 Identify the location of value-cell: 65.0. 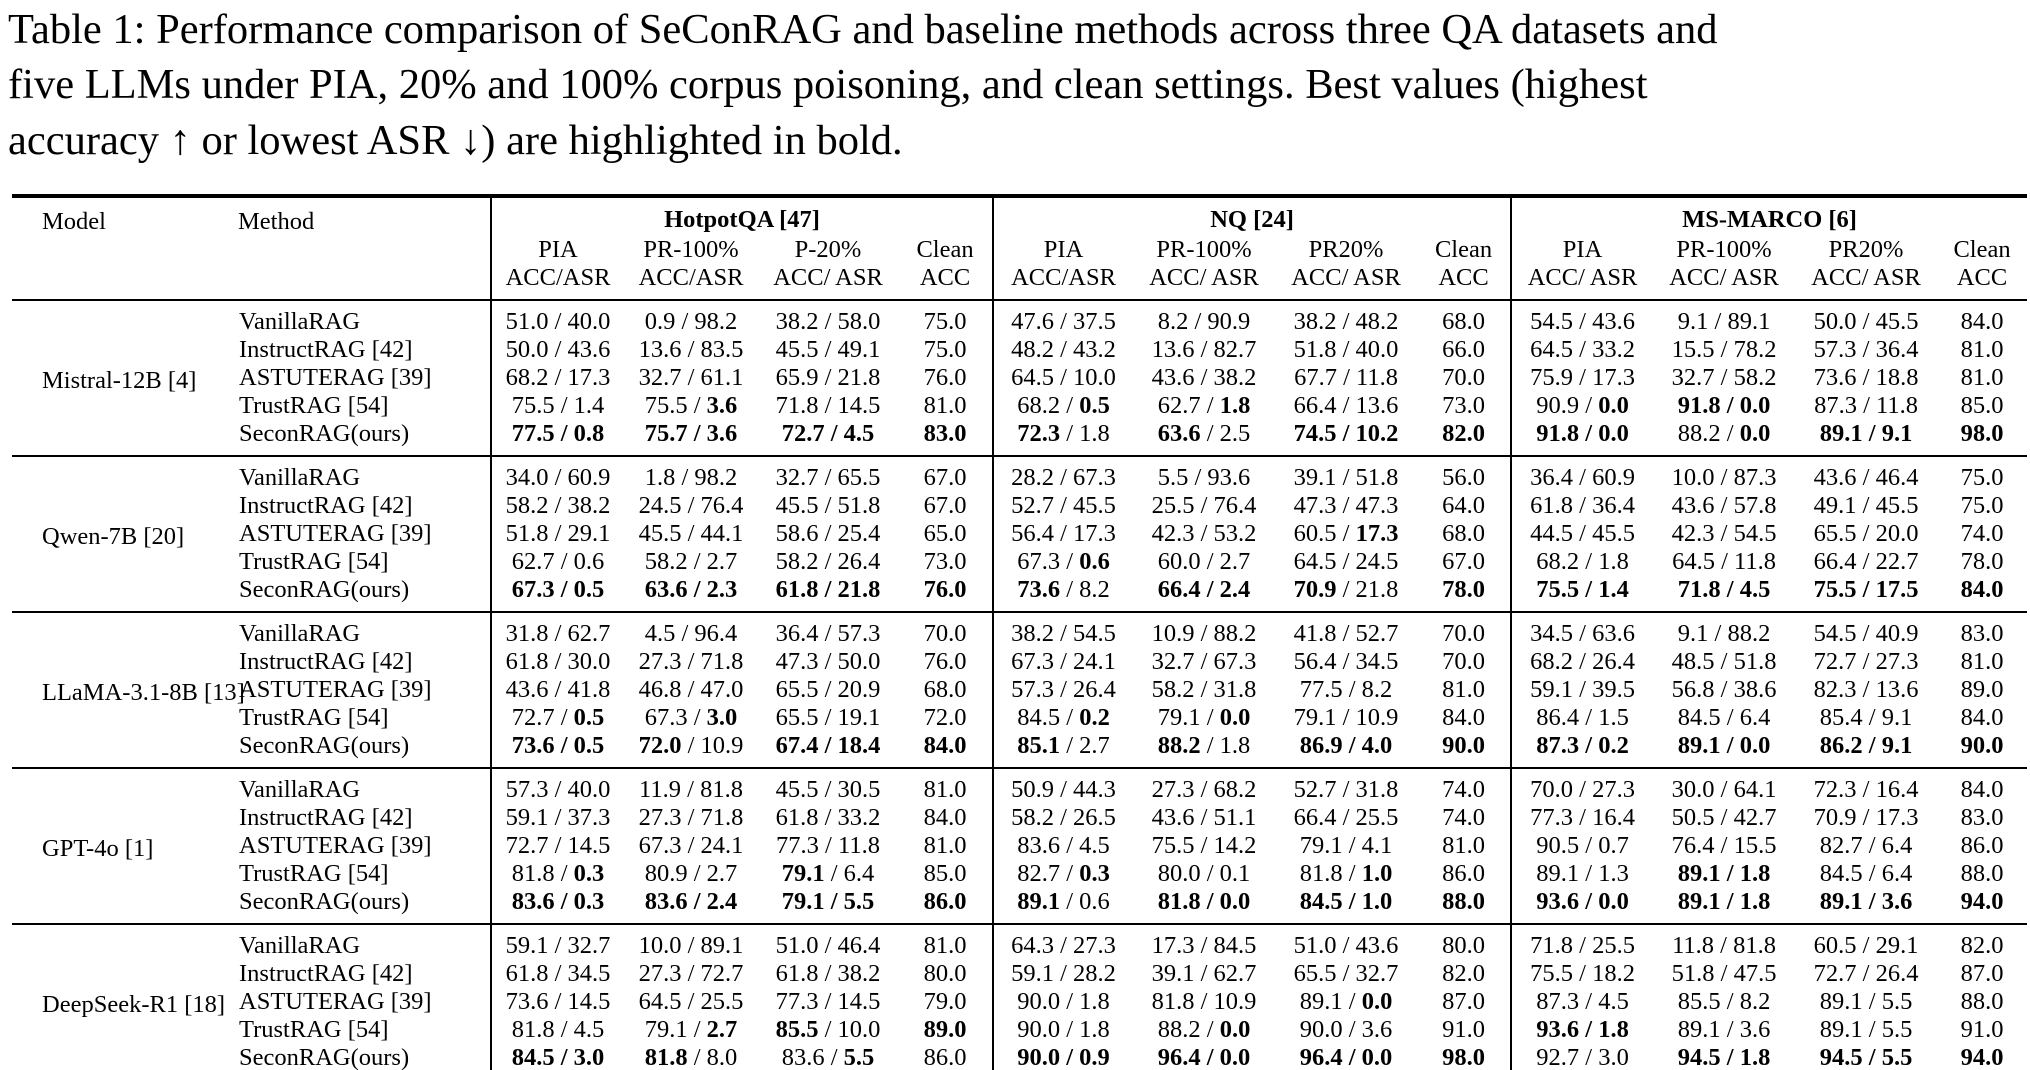
(945, 533).